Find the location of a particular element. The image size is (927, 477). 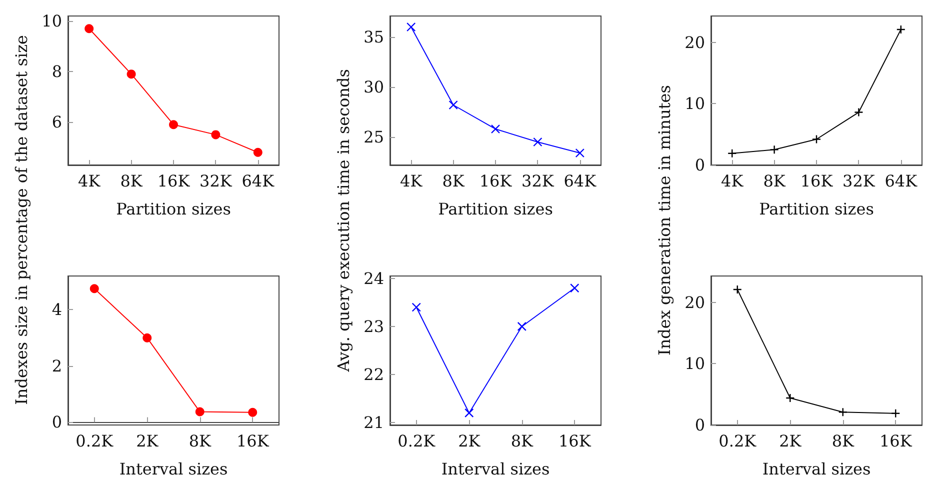

y-tick-label: 4 is located at coordinates (57, 310).